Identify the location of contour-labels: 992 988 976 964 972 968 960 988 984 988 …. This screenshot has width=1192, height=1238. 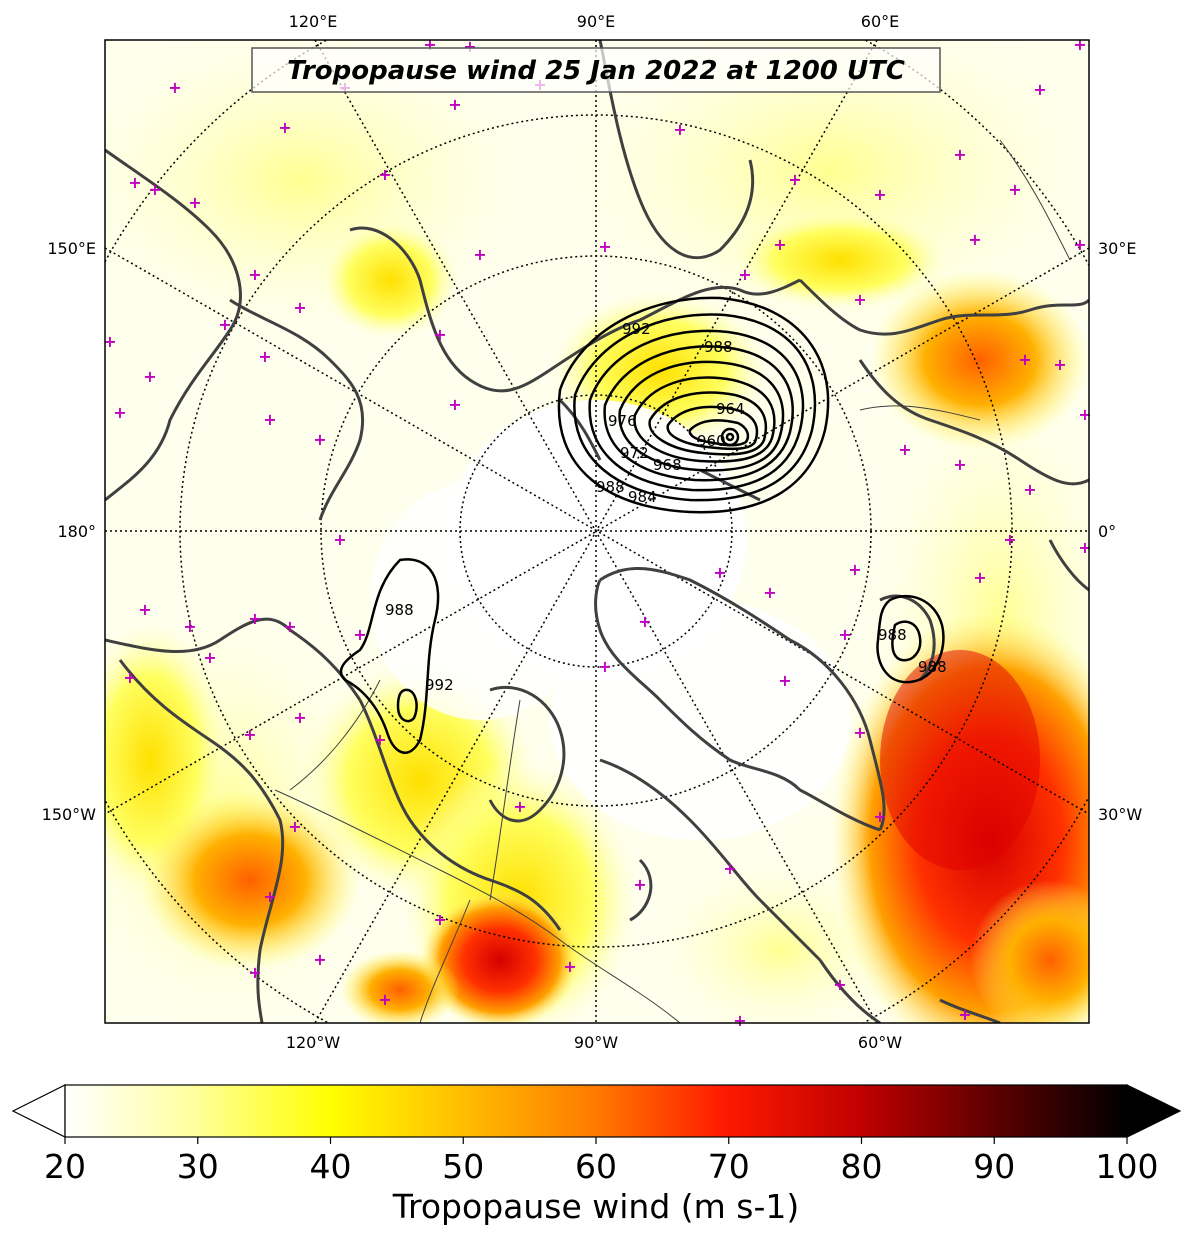
(666, 507).